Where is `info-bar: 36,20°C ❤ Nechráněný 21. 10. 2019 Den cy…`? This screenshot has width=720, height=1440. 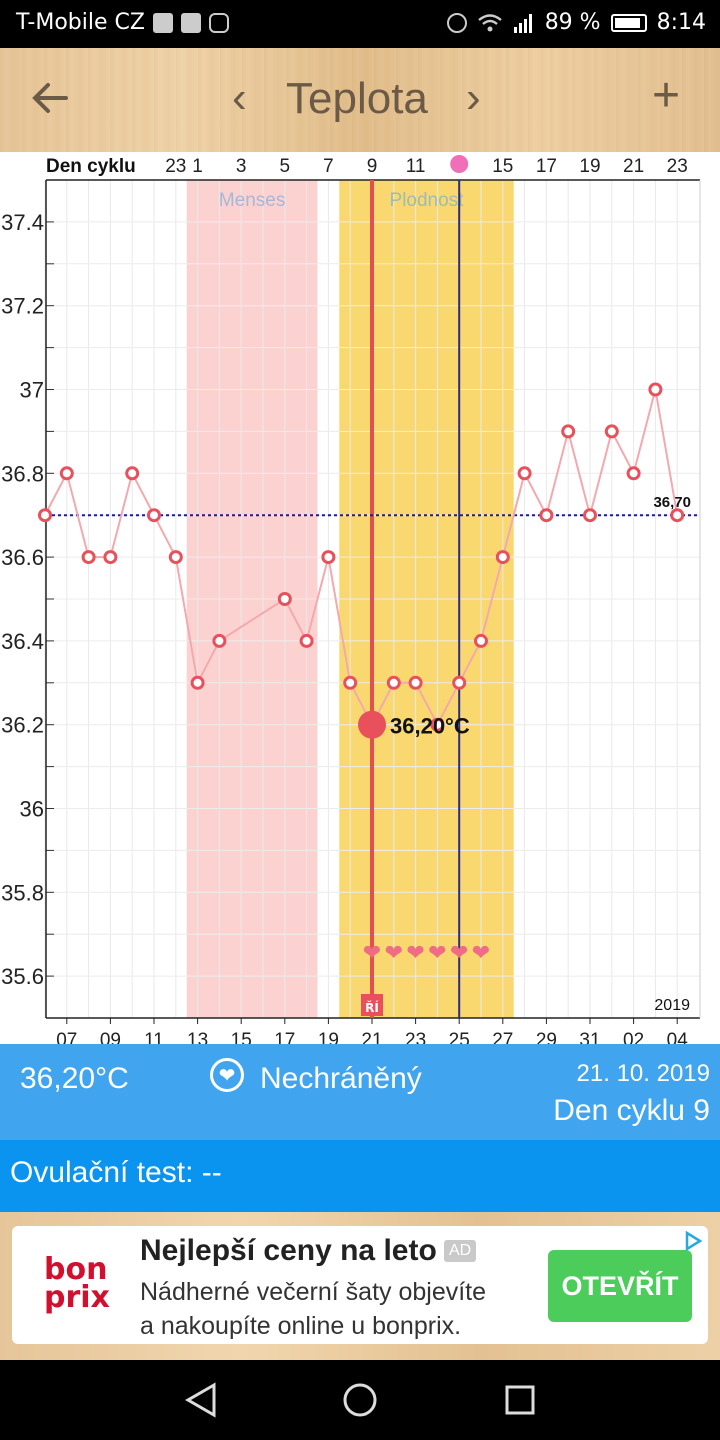 info-bar: 36,20°C ❤ Nechráněný 21. 10. 2019 Den cy… is located at coordinates (360, 1092).